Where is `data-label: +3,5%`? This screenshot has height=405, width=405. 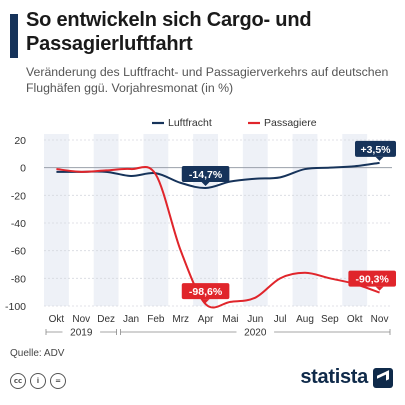
data-label: +3,5% is located at coordinates (375, 150).